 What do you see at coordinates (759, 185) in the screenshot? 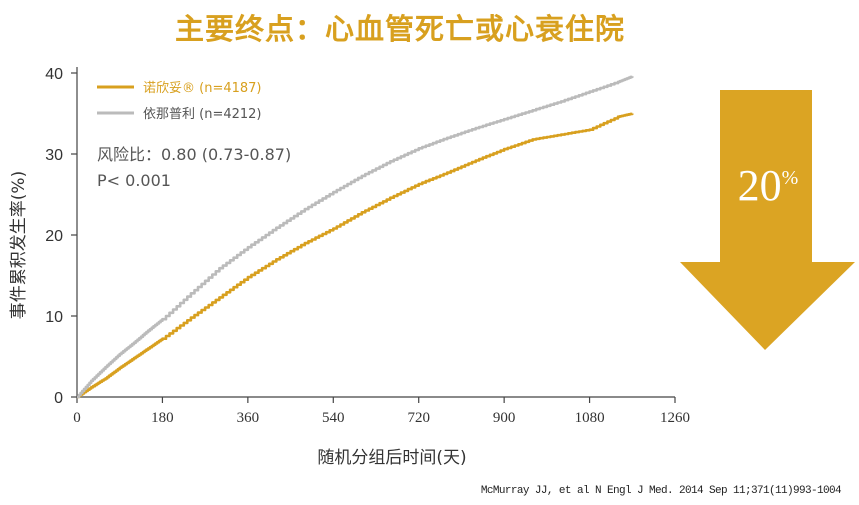
I see `reduction-value: 20` at bounding box center [759, 185].